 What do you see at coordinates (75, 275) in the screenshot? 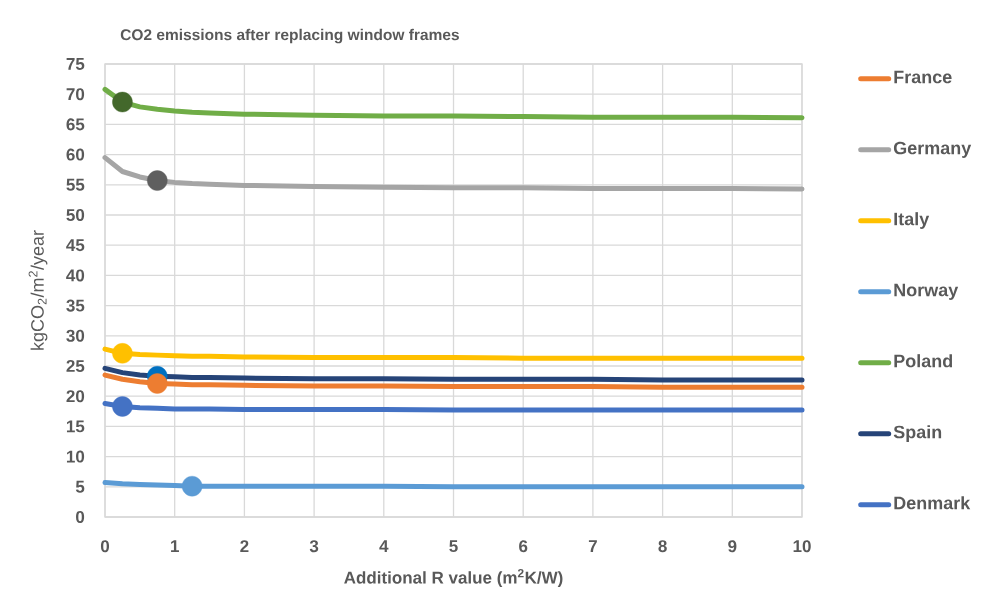
I see `y-tick-label: 40` at bounding box center [75, 275].